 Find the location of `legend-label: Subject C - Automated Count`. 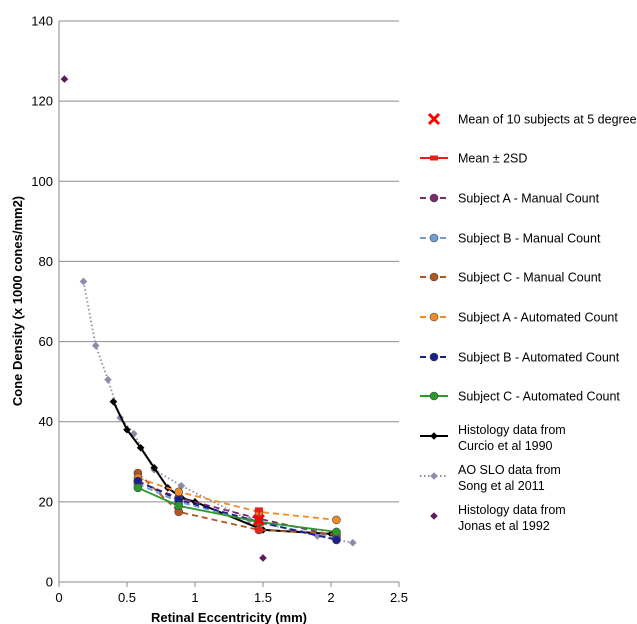

legend-label: Subject C - Automated Count is located at coordinates (539, 397).